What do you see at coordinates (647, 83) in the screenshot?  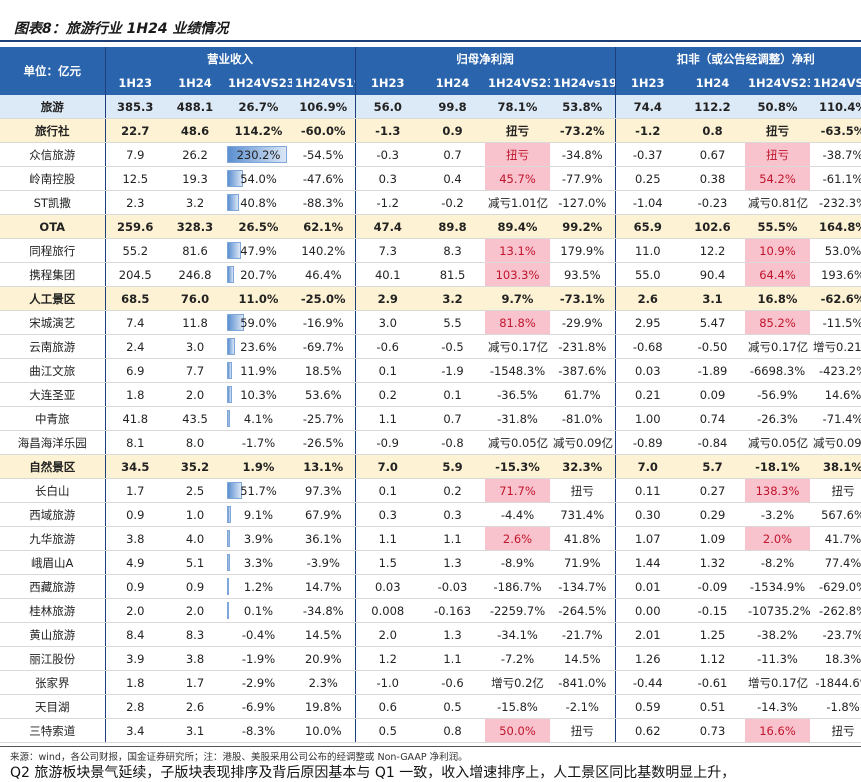 I see `column-header: 1H23` at bounding box center [647, 83].